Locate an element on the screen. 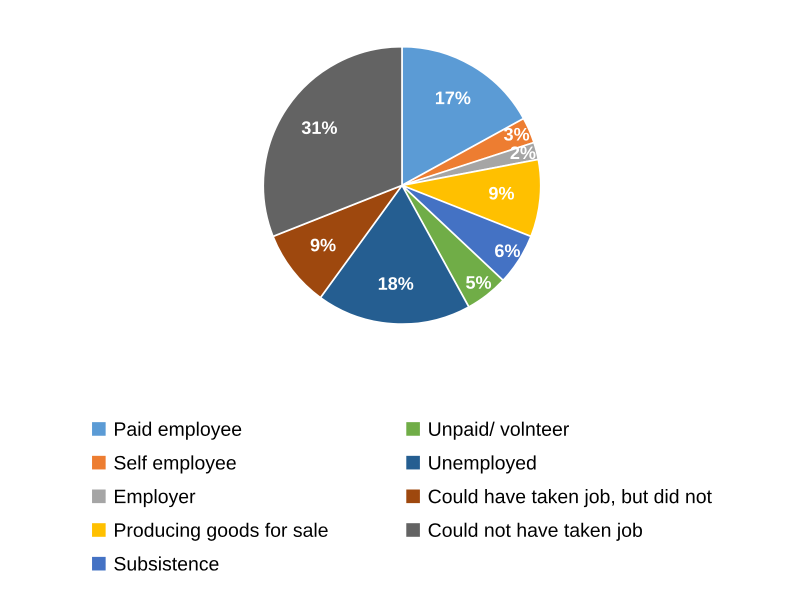 This screenshot has height=598, width=804. legend-label: Self employee is located at coordinates (175, 464).